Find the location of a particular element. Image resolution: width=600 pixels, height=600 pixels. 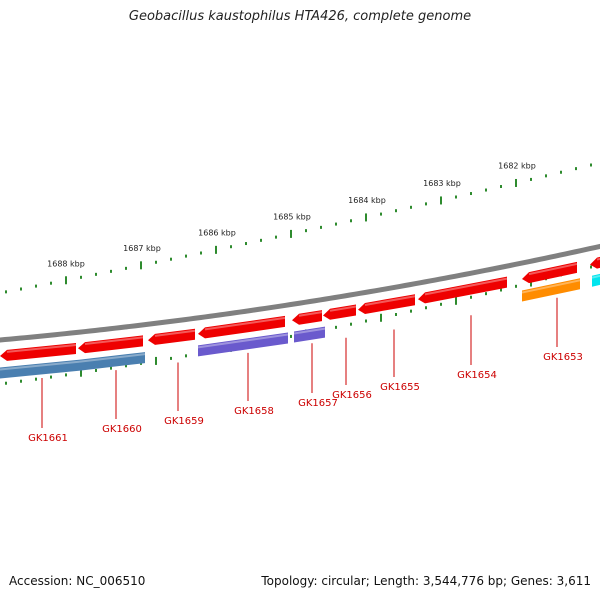

gene-label: GK1654 is located at coordinates (477, 375).